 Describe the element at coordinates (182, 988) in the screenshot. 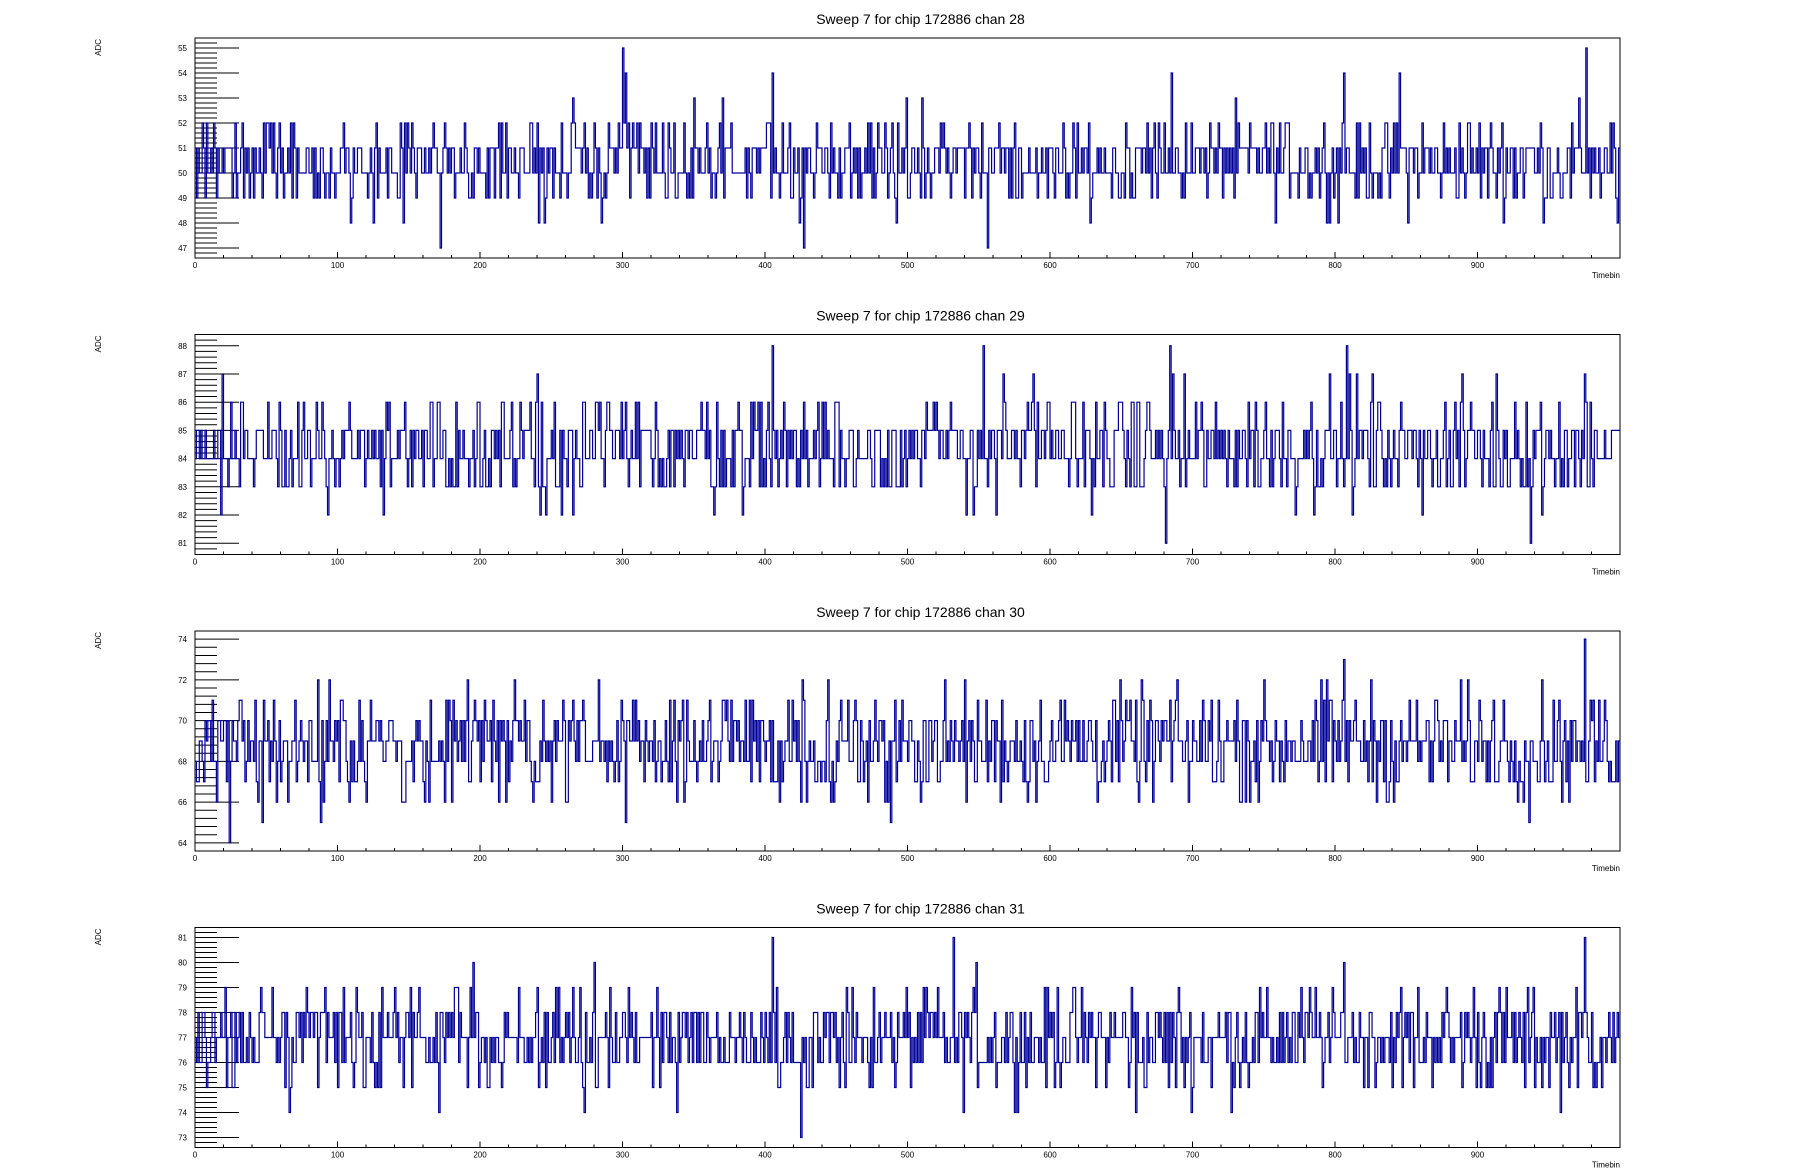

I see `y-tick-label: 79` at that location.